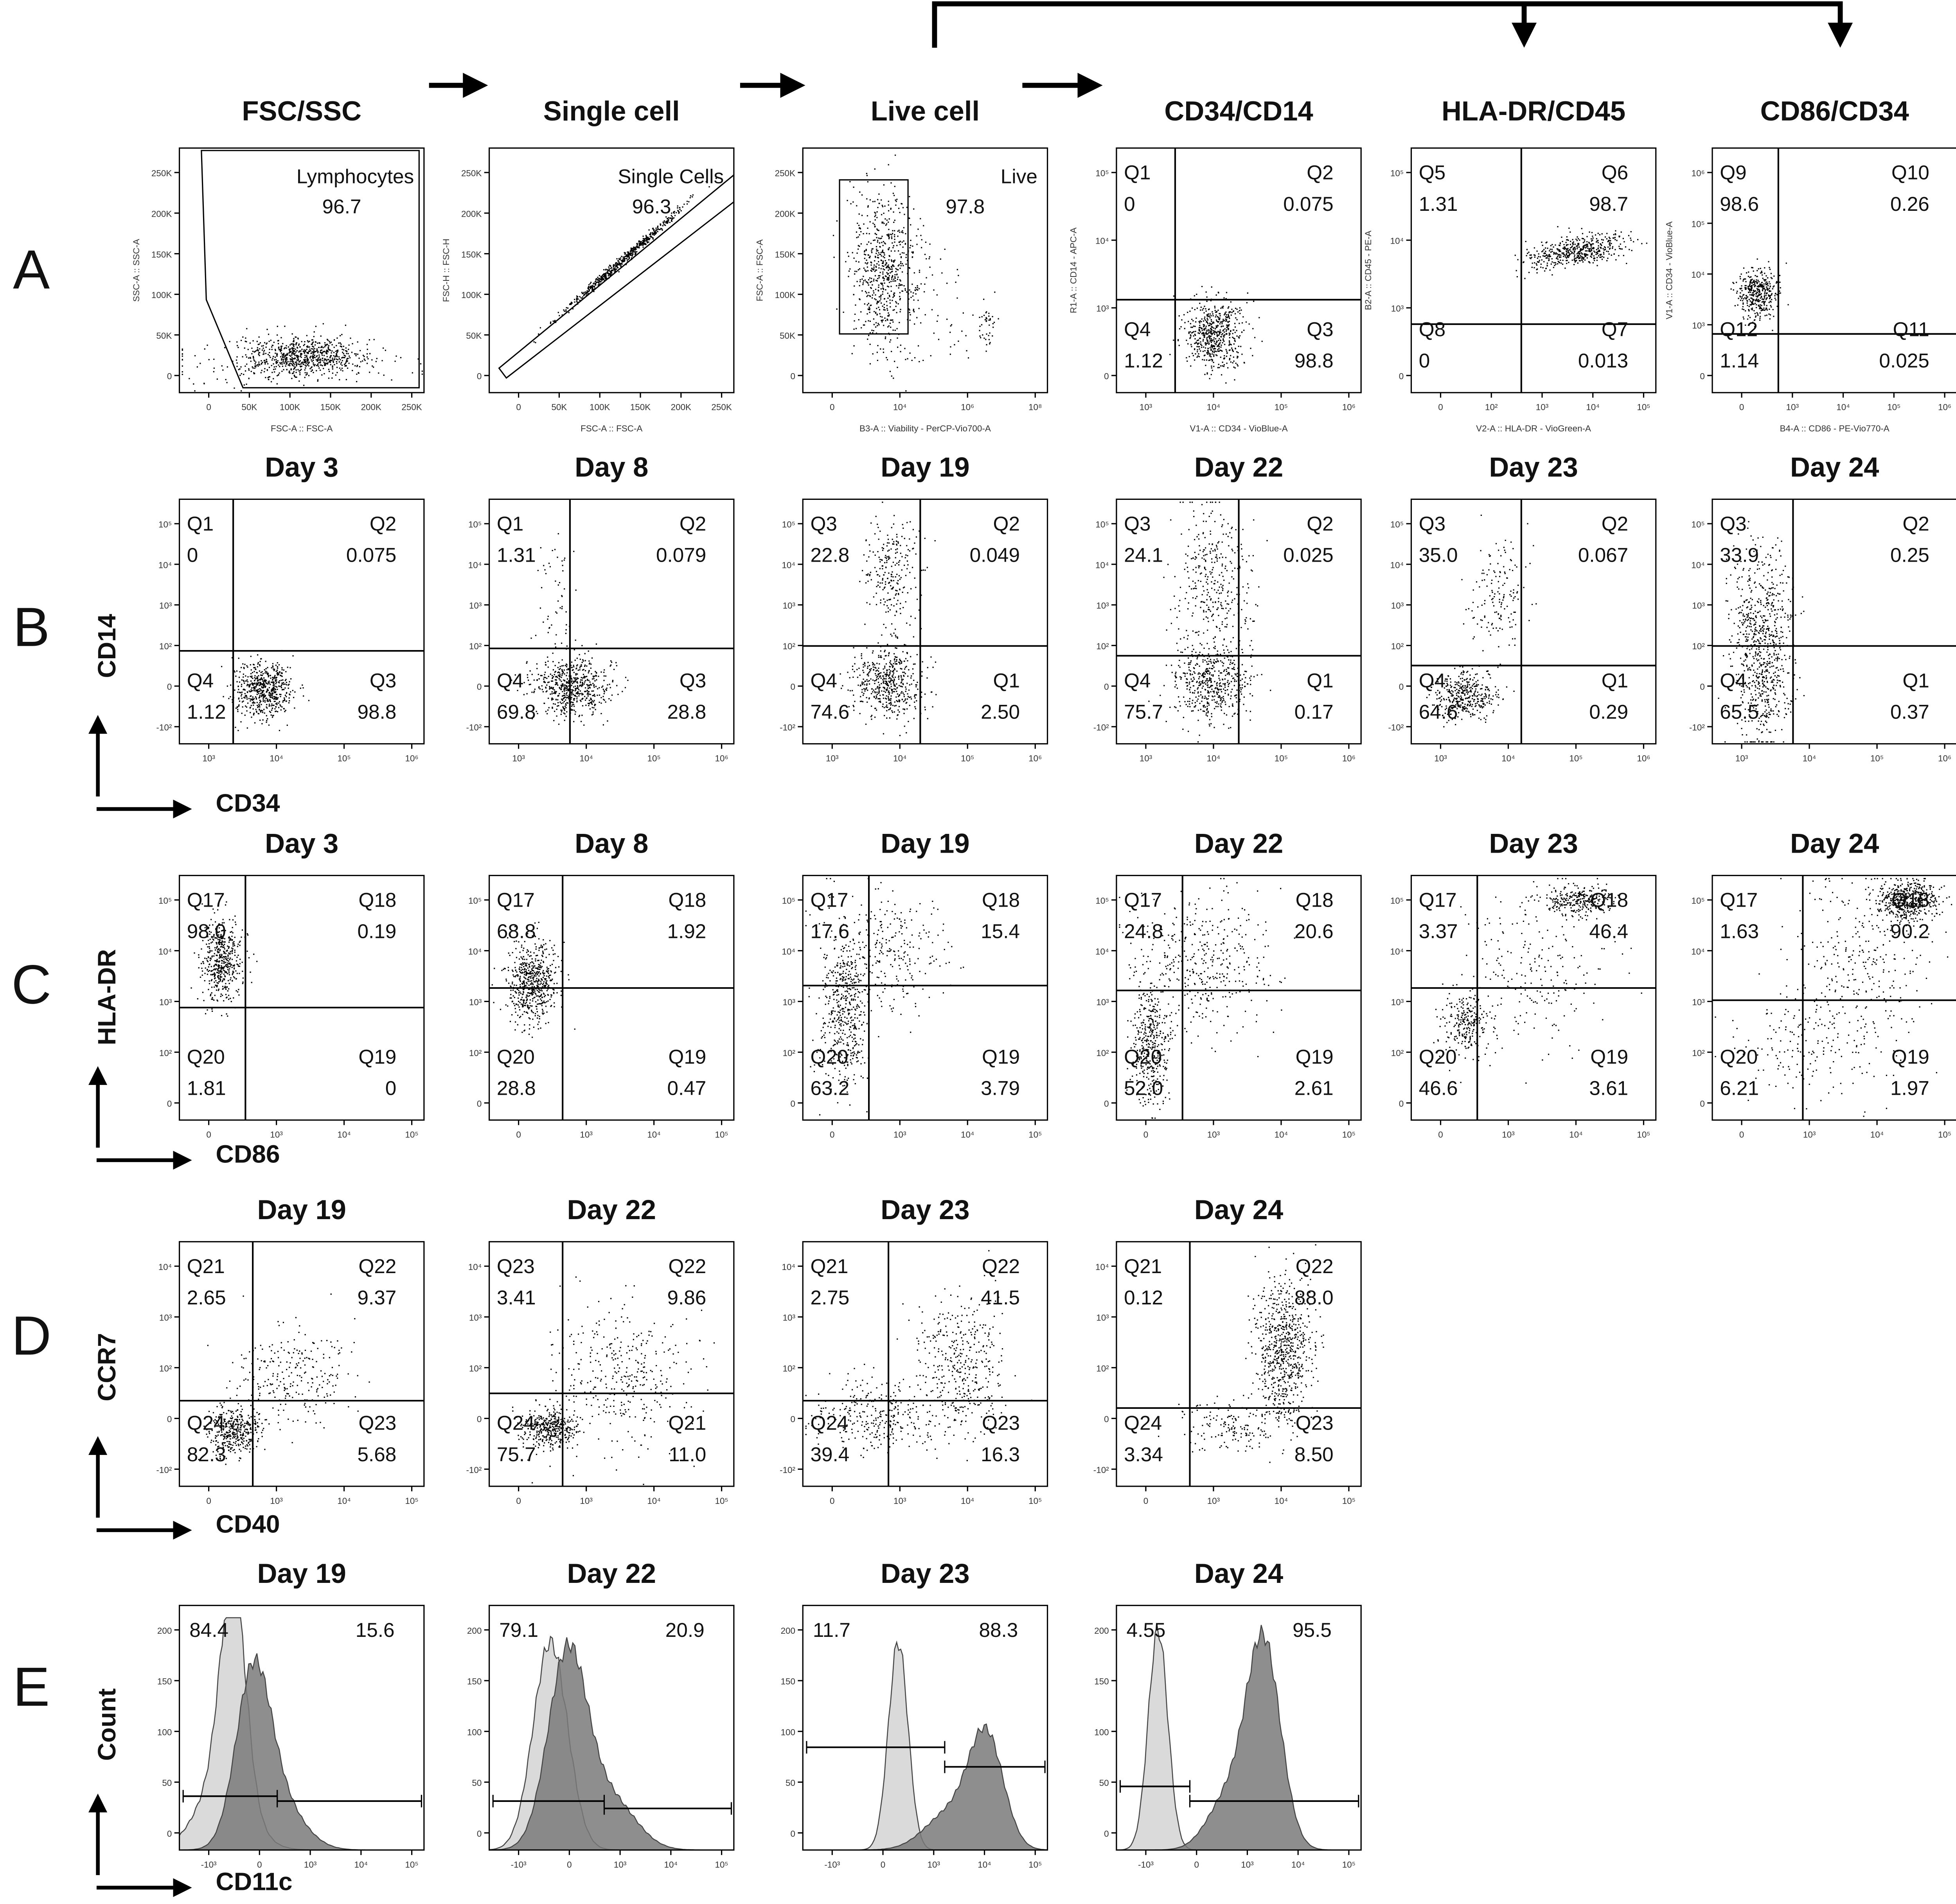 The height and width of the screenshot is (1904, 1956). I want to click on x-tick-label: -10³, so click(209, 1865).